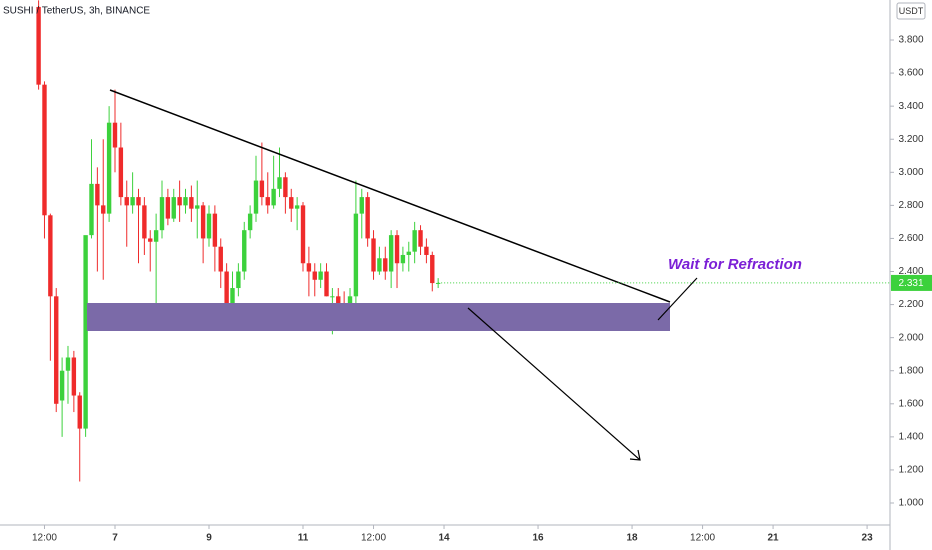  What do you see at coordinates (910, 370) in the screenshot?
I see `y-tick-label: 1.800` at bounding box center [910, 370].